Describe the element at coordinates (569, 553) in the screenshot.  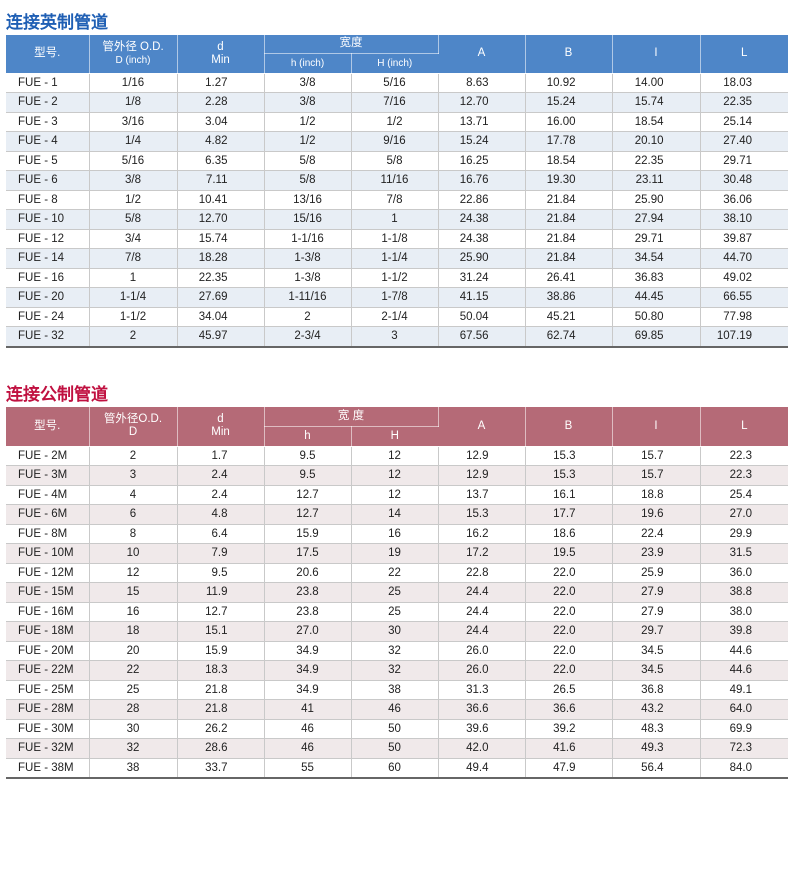
I see `cell-b: 19.5` at that location.